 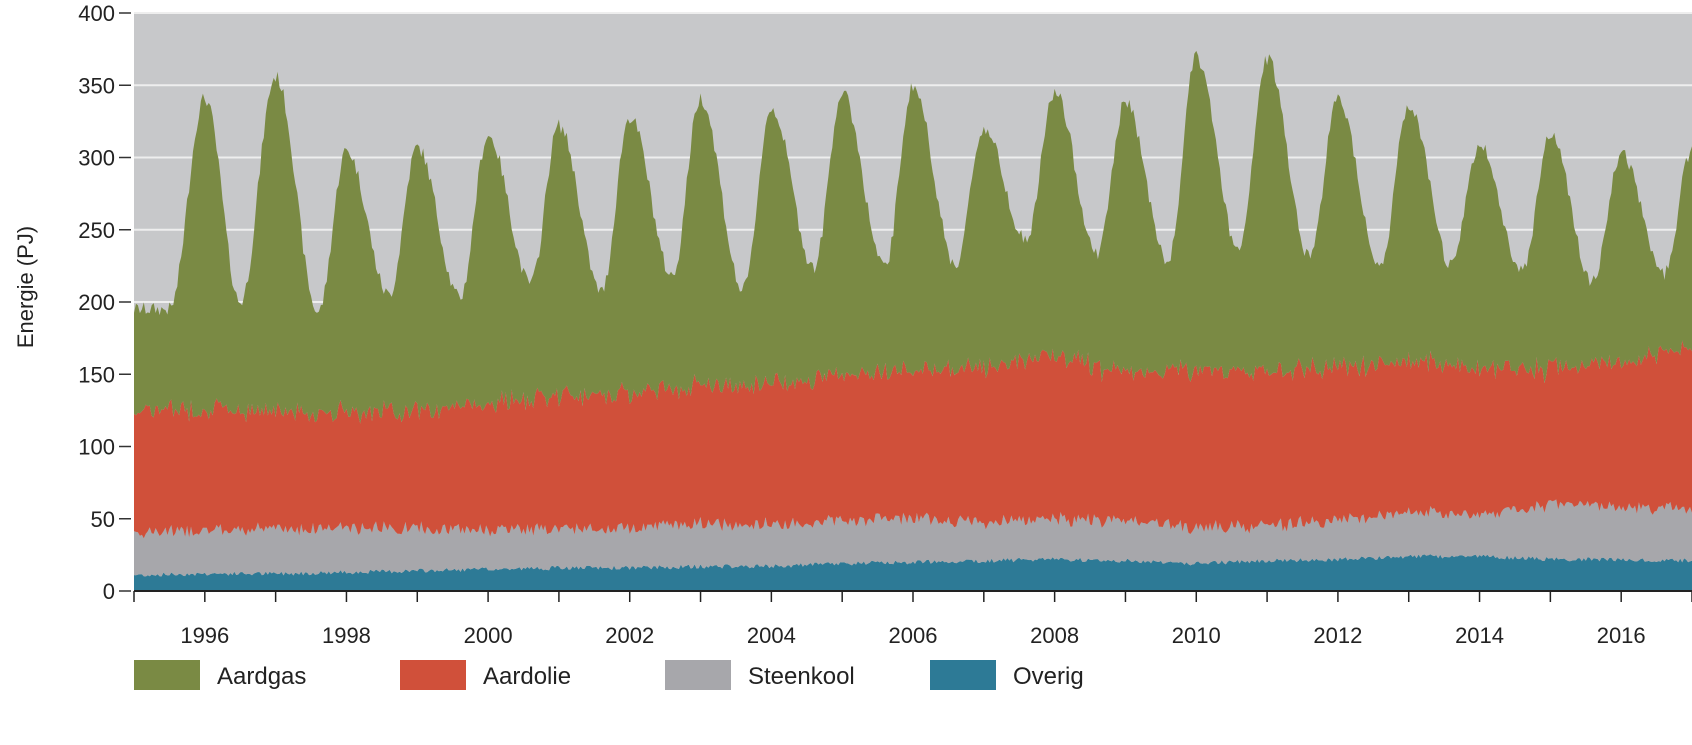 I want to click on y-tick-label: 150, so click(x=96, y=374).